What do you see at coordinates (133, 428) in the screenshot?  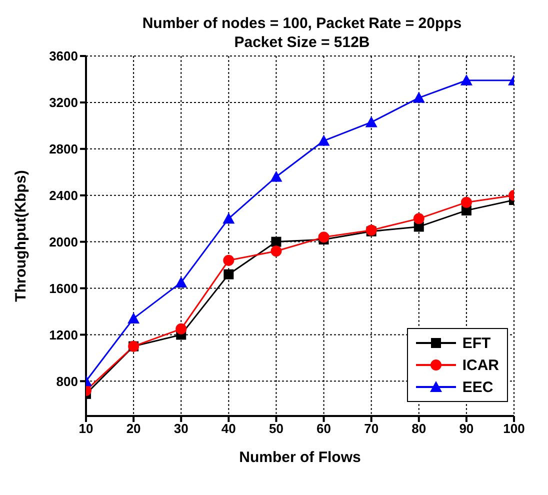 I see `x-tick-label: 20` at bounding box center [133, 428].